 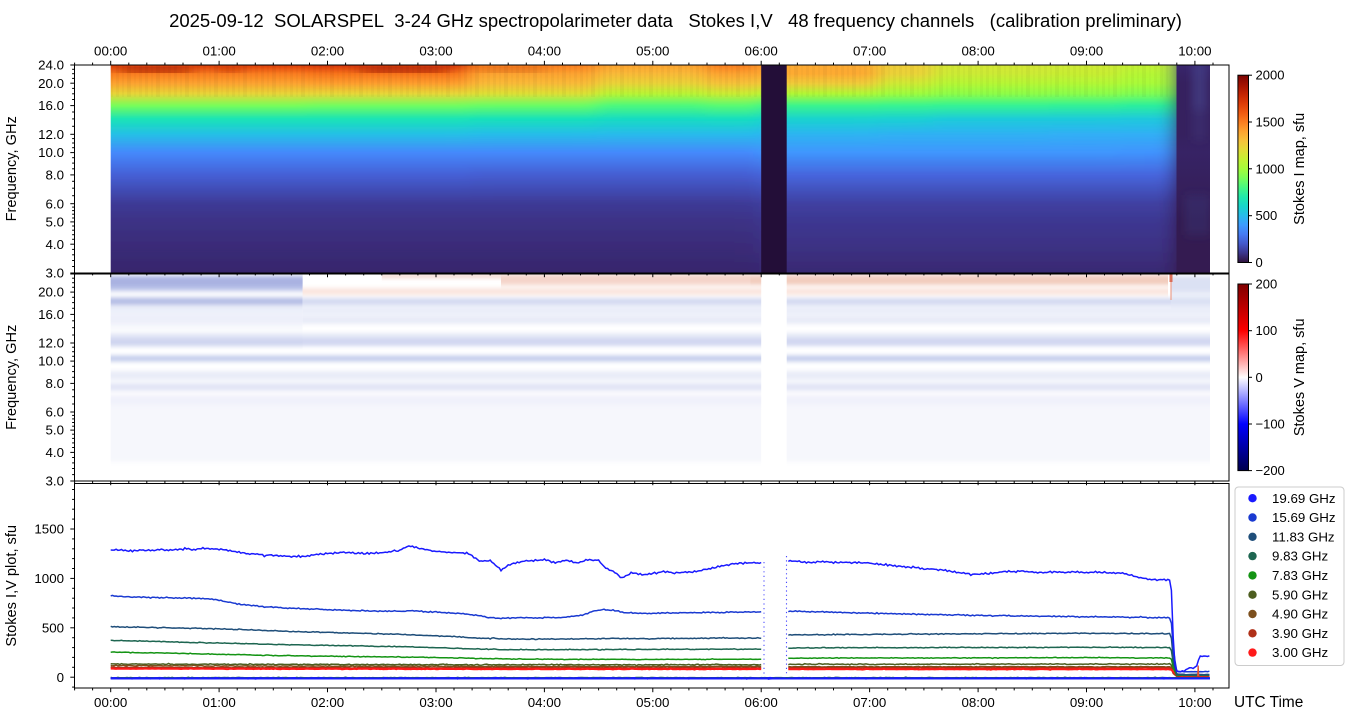 What do you see at coordinates (1267, 284) in the screenshot?
I see `svg-text: 200` at bounding box center [1267, 284].